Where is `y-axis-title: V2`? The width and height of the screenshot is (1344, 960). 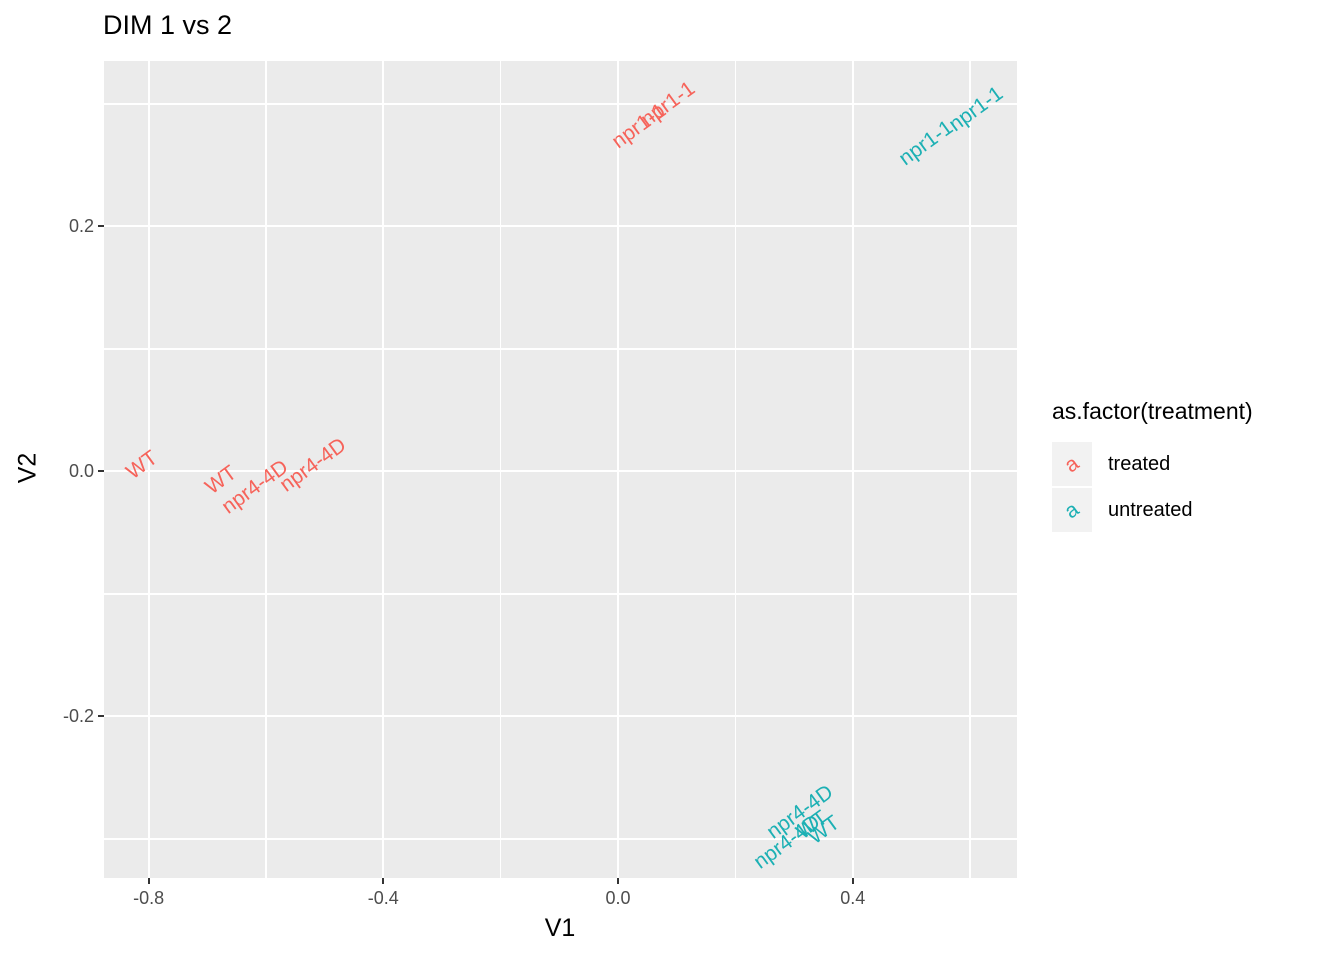 y-axis-title: V2 is located at coordinates (27, 468).